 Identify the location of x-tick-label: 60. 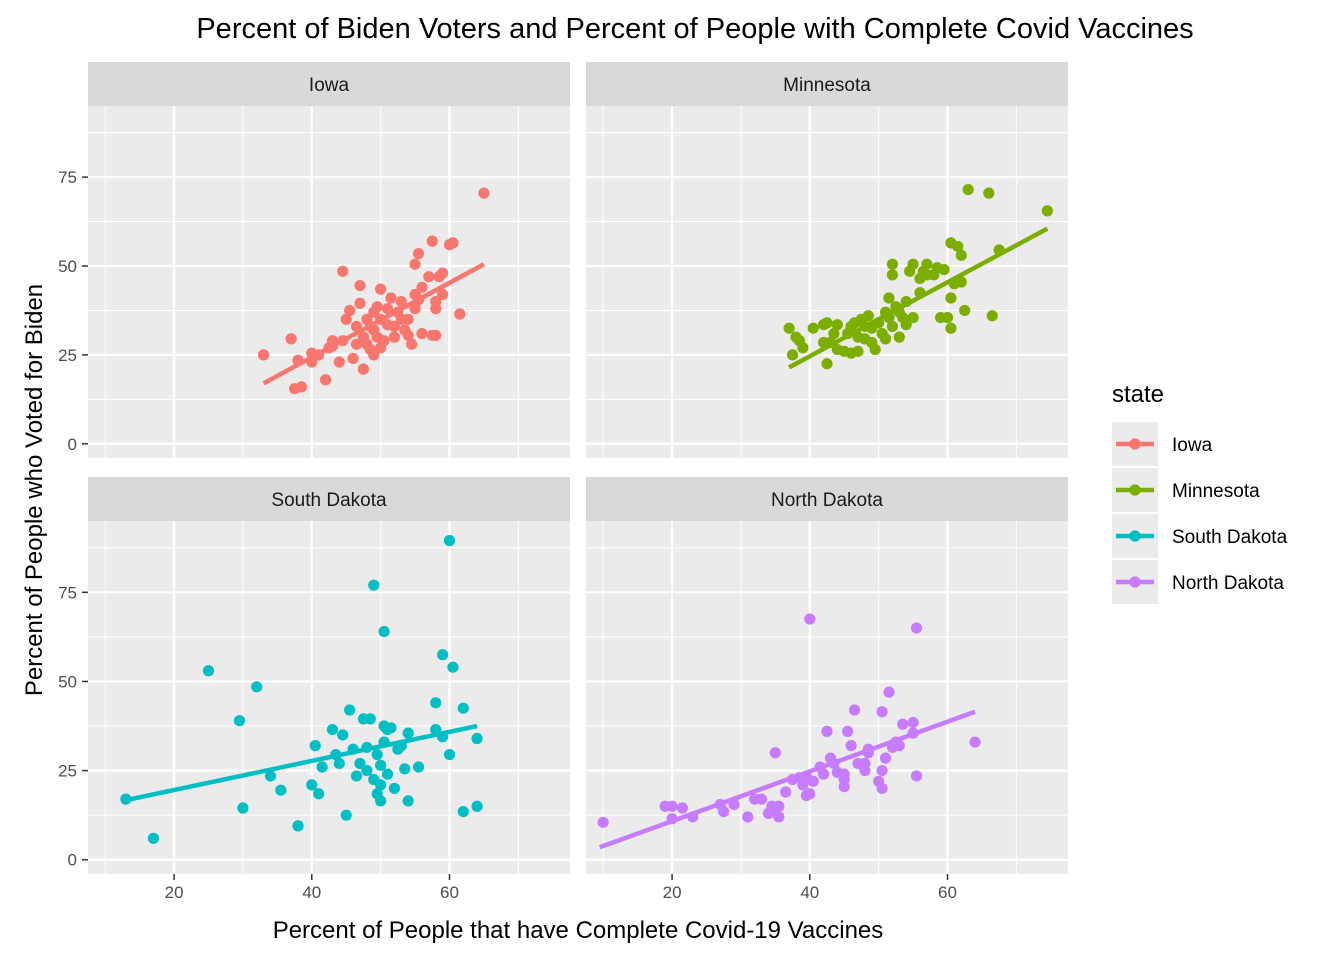
(449, 892).